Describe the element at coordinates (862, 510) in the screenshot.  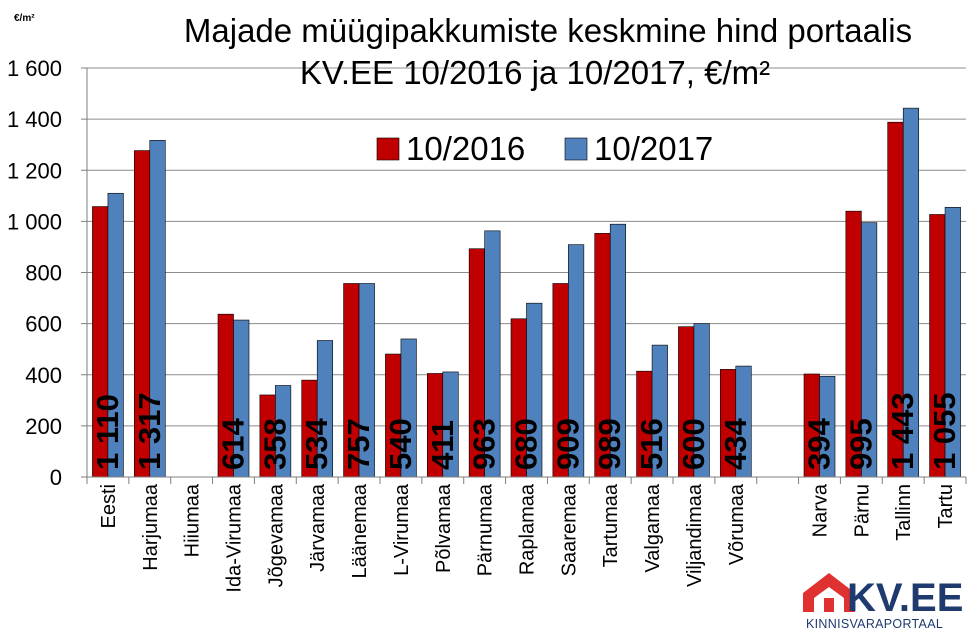
I see `category-label: Pärnu` at that location.